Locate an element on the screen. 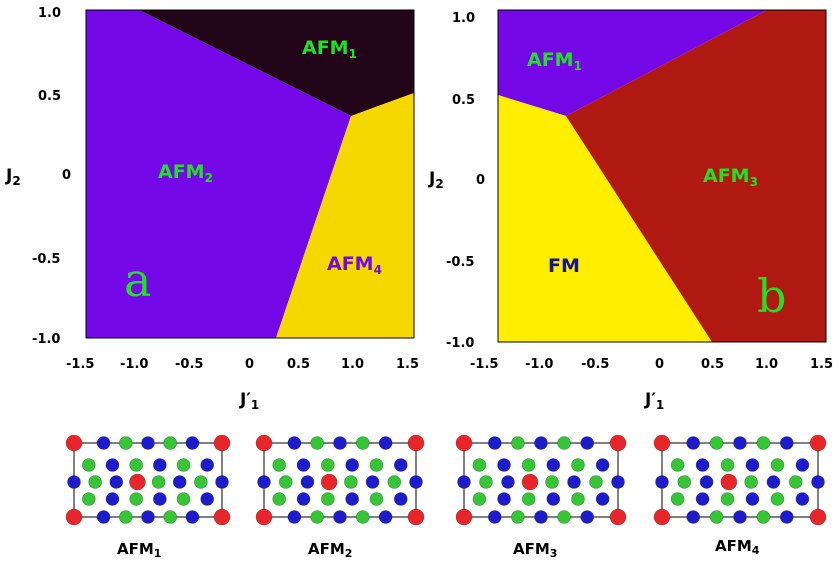 This screenshot has height=561, width=840. y-tick: -0.5 is located at coordinates (460, 262).